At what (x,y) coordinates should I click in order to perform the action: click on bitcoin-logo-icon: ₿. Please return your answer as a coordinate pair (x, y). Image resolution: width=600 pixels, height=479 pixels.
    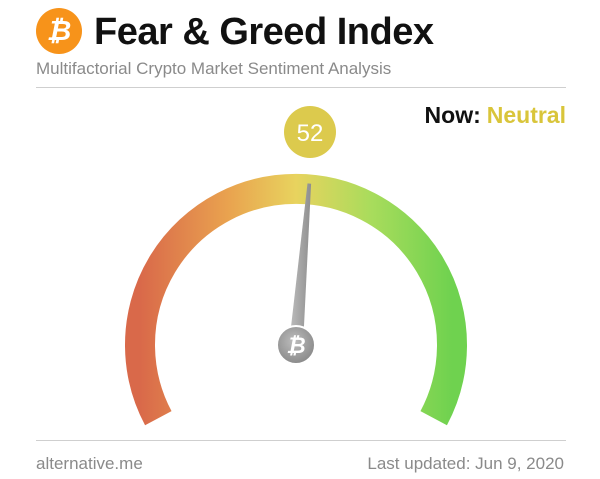
    Looking at the image, I should click on (59, 31).